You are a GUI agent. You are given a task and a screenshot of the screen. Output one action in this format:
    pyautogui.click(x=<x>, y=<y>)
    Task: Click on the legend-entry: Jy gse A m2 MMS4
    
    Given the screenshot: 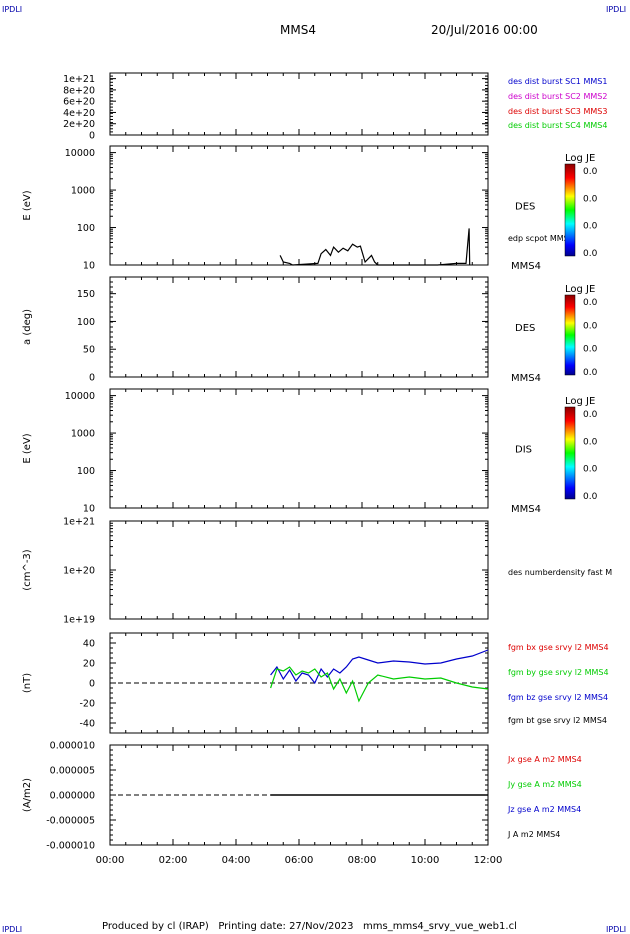 What is the action you would take?
    pyautogui.click(x=544, y=784)
    